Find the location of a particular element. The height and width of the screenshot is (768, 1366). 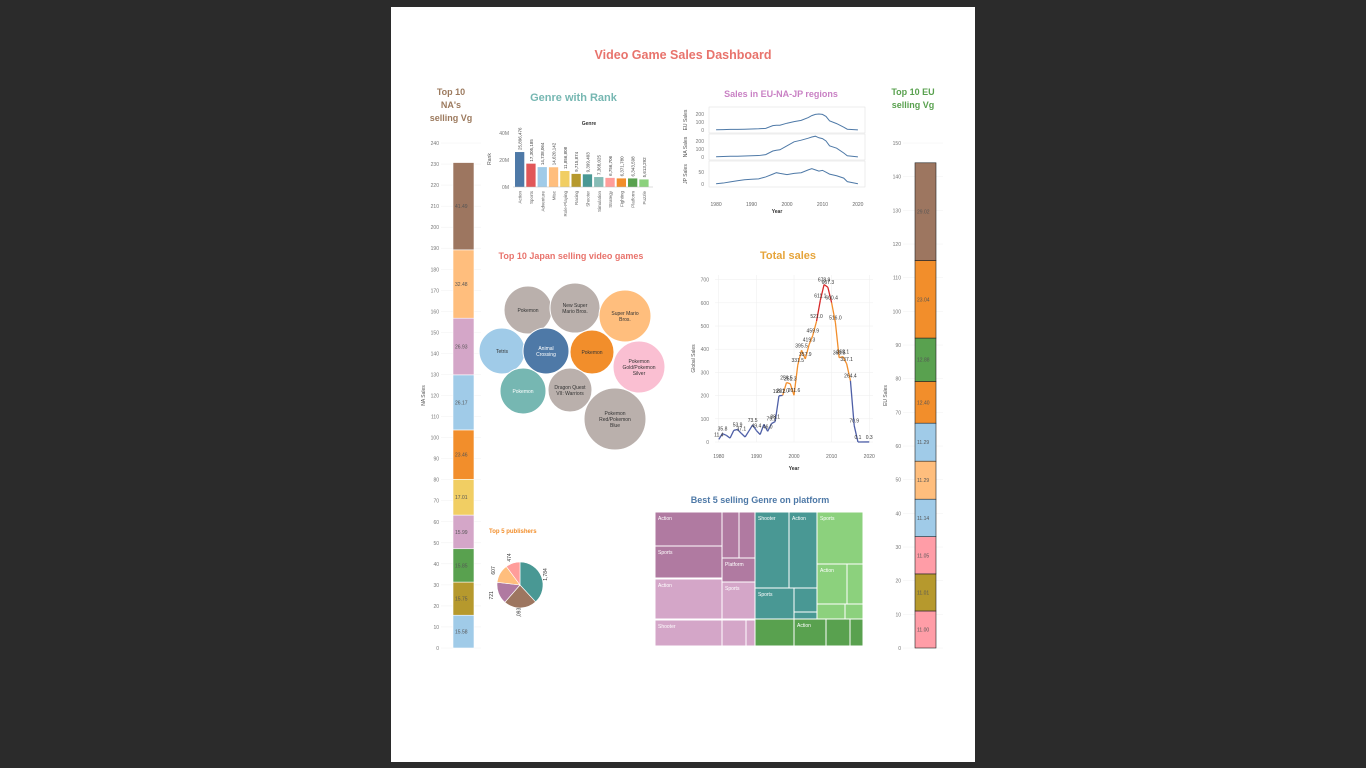

genre-category-label: Sports is located at coordinates (531, 197).